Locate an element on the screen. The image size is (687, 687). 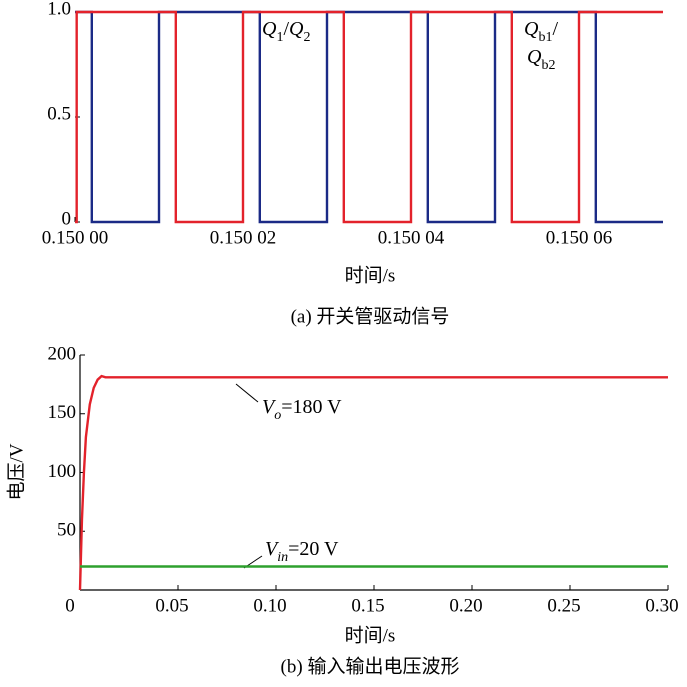
x-tick-label: 0.150 04 is located at coordinates (411, 237).